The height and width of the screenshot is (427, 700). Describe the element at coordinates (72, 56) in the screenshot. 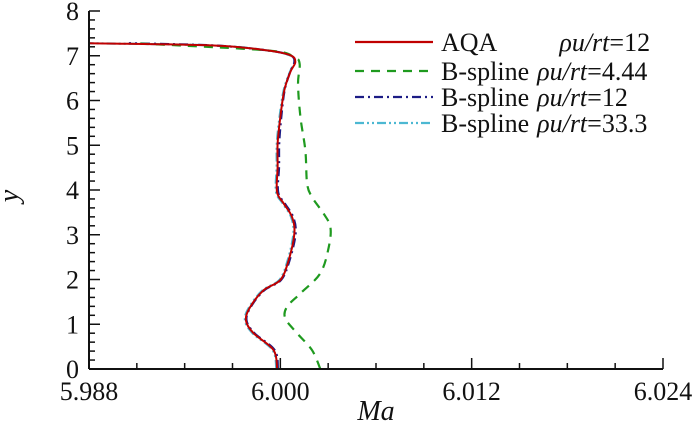

I see `y-tick-label: 7` at that location.